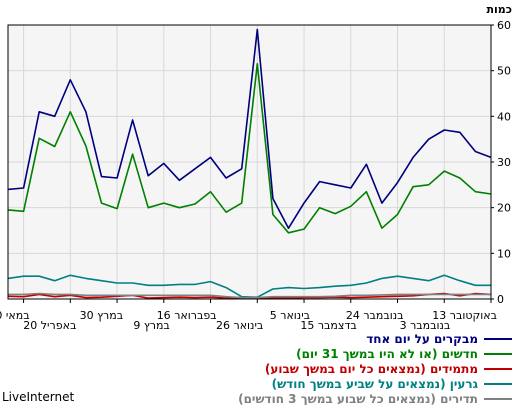  I want to click on y-tick-label: 60, so click(504, 25).